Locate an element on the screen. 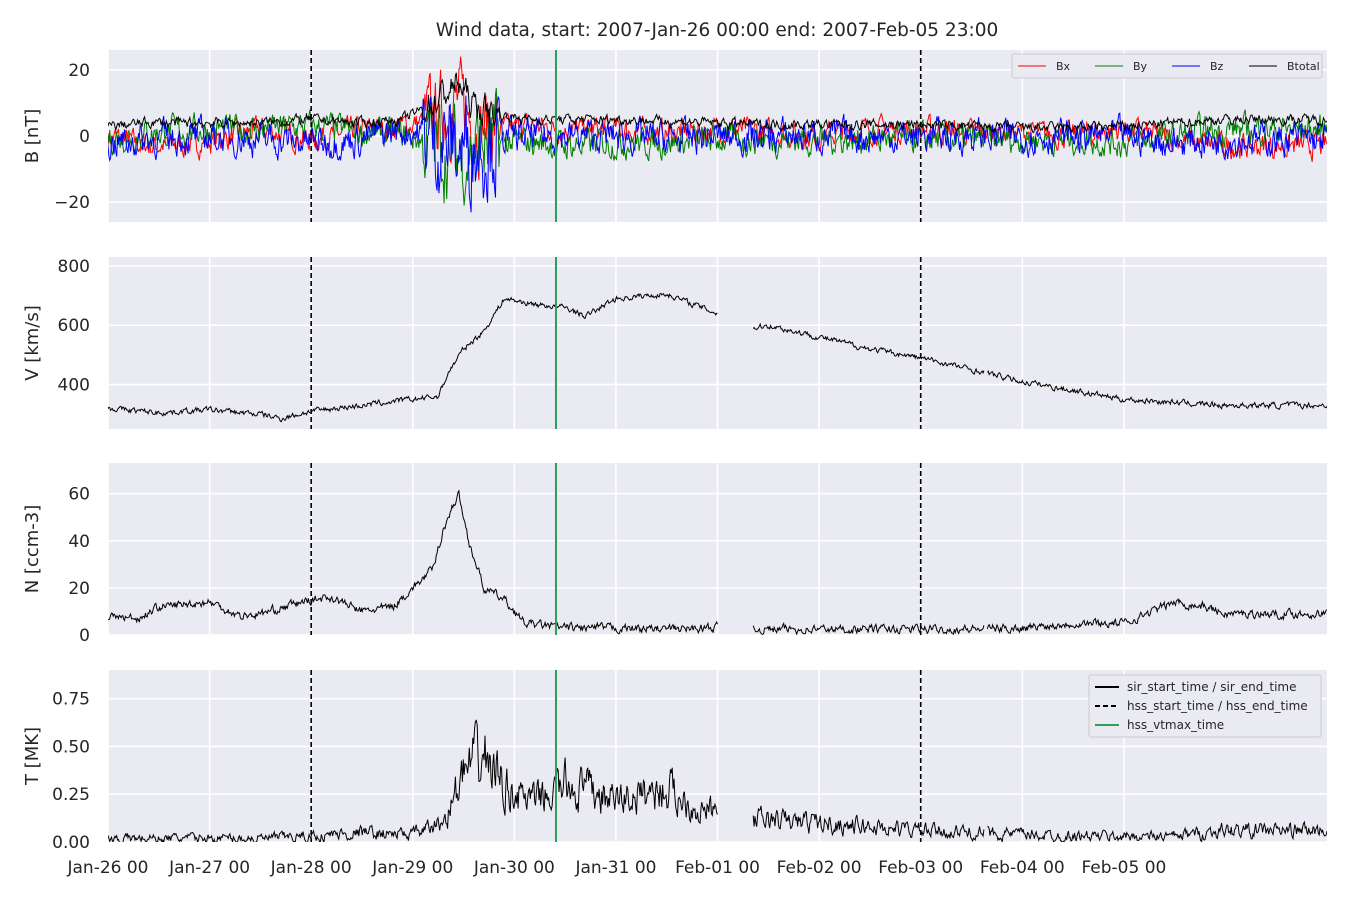 This screenshot has height=900, width=1350. legend-label: sir_start_time / sir_end_time is located at coordinates (1212, 687).